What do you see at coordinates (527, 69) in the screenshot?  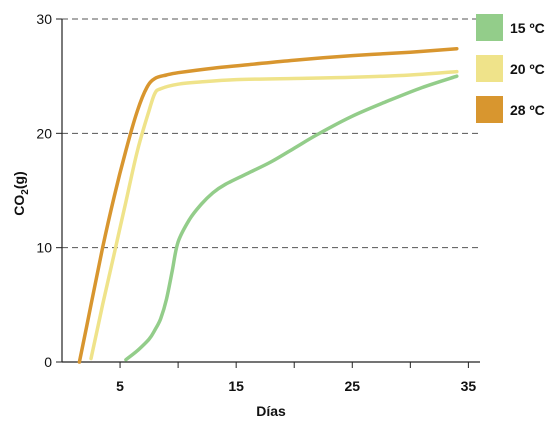 I see `legend-label-2: 20 ºC` at bounding box center [527, 69].